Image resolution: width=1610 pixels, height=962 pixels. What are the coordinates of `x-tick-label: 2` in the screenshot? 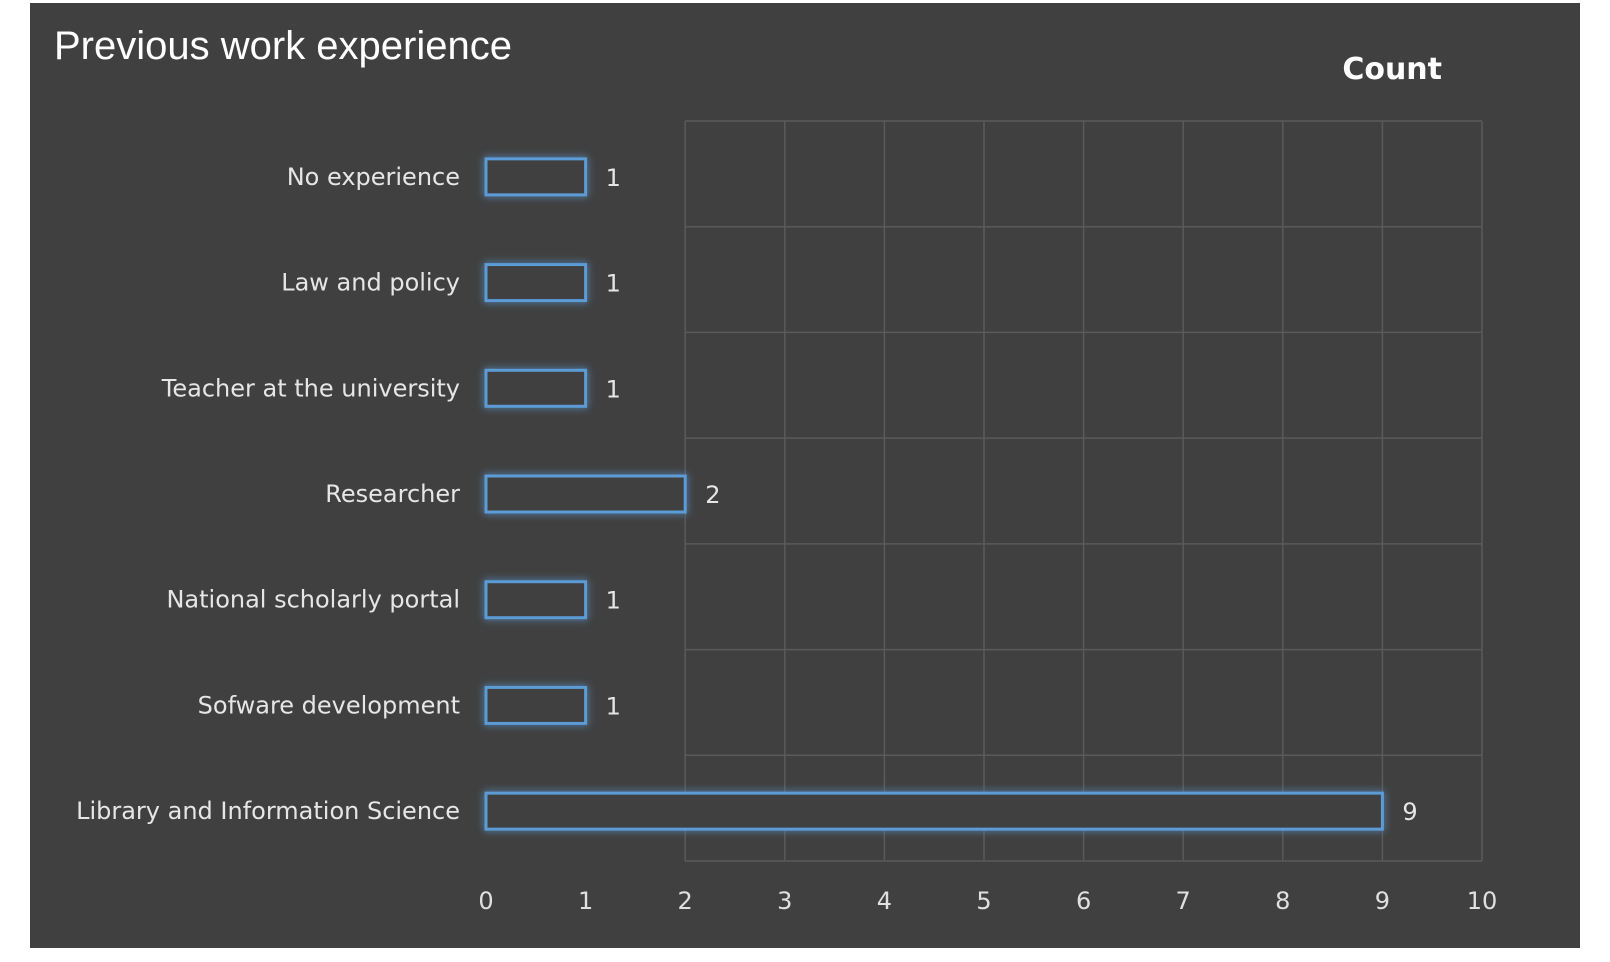 It's located at (685, 901).